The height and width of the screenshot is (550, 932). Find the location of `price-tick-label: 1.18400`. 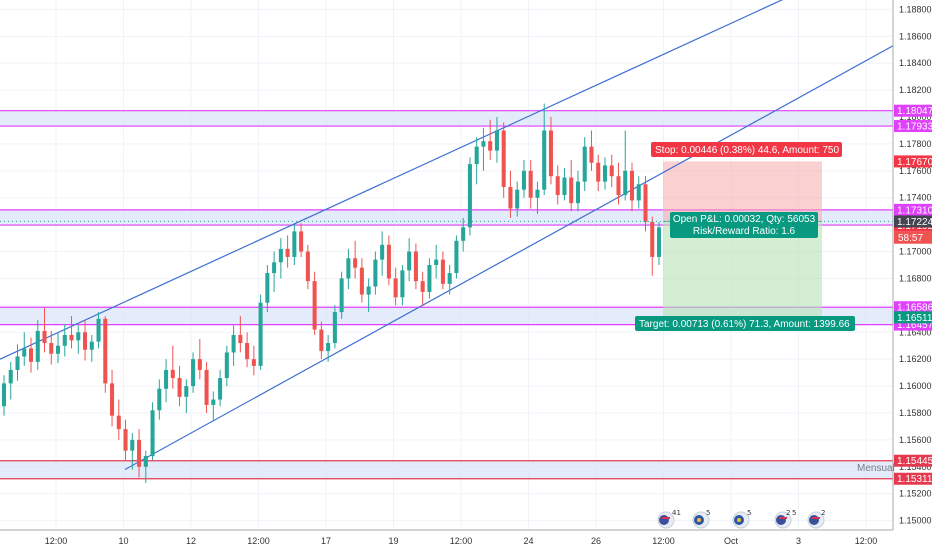

price-tick-label: 1.18400 is located at coordinates (915, 63).